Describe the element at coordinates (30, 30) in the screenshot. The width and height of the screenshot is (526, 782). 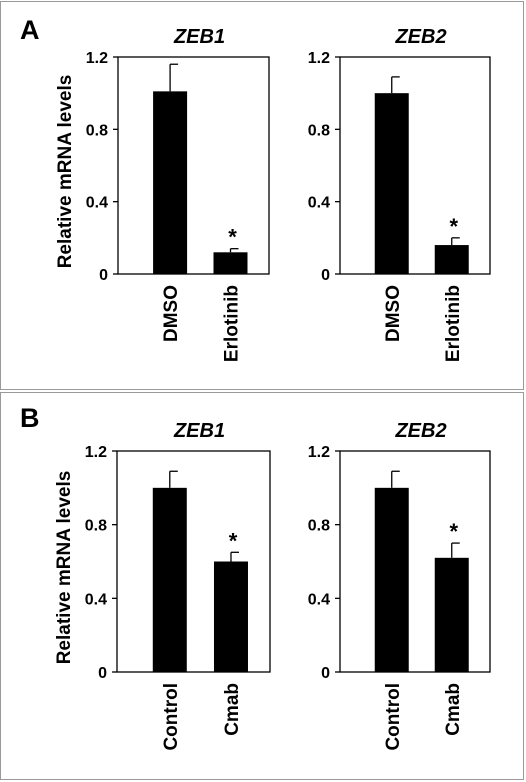
I see `panel-a-letter: A` at that location.